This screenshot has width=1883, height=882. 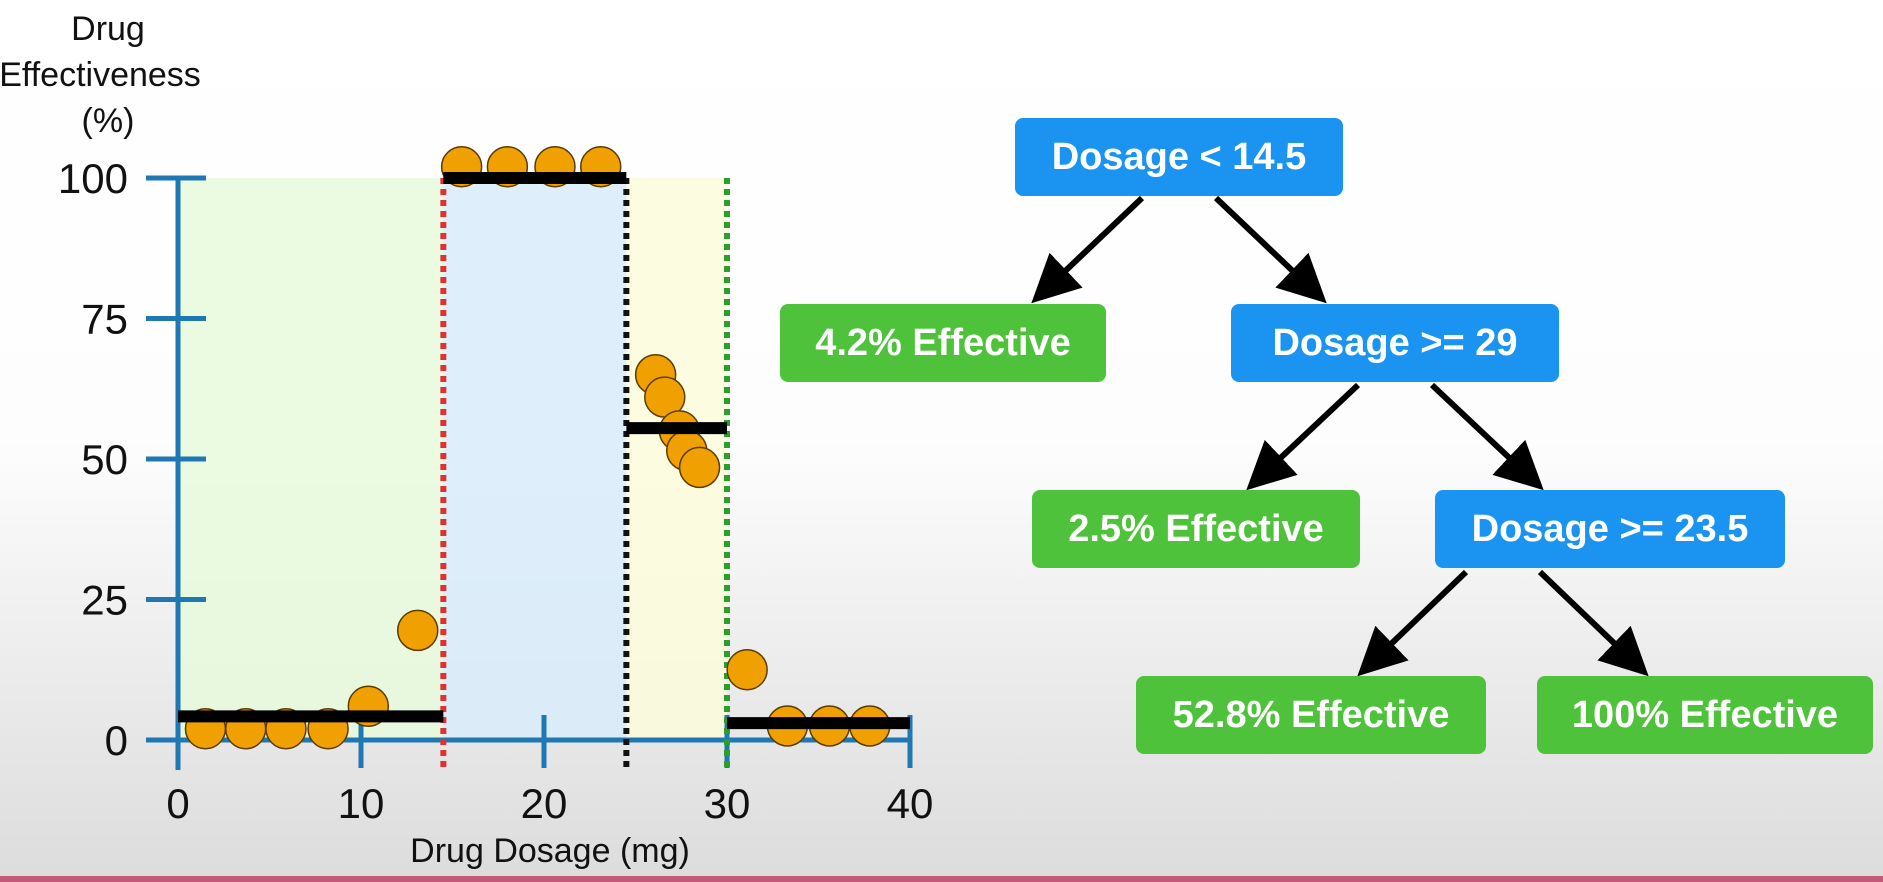 I want to click on tree-node-d-label: Dosage >= 23.5, so click(x=1610, y=528).